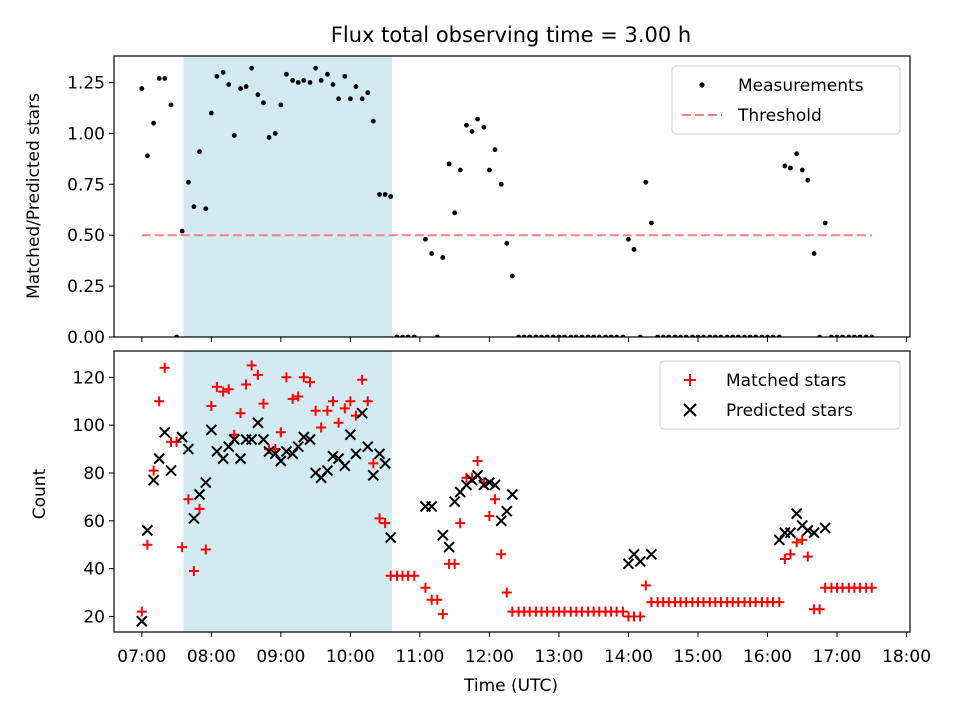 This screenshot has width=960, height=725. I want to click on y-tick-label: 1.25, so click(86, 83).